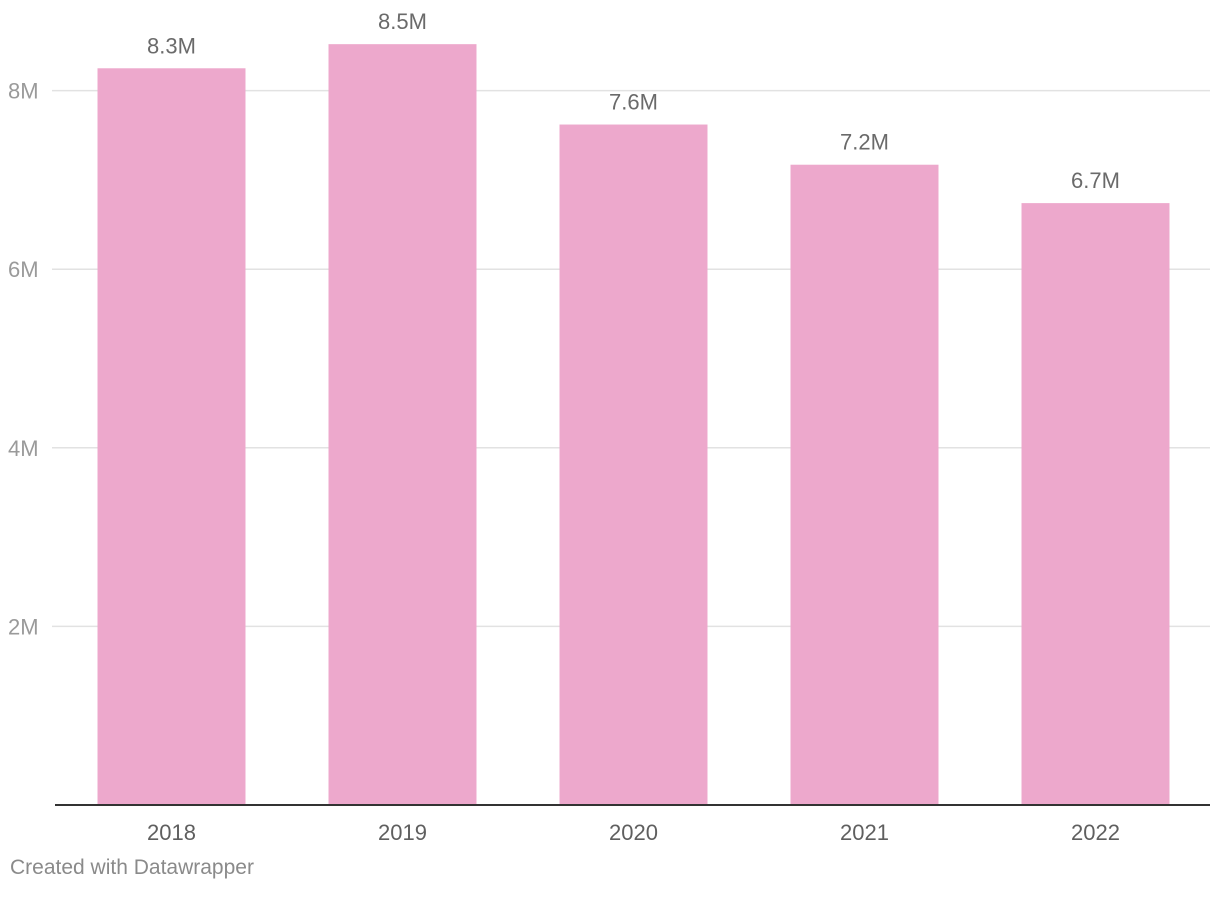 The height and width of the screenshot is (920, 1220). I want to click on x-tick-label: 2022, so click(1095, 832).